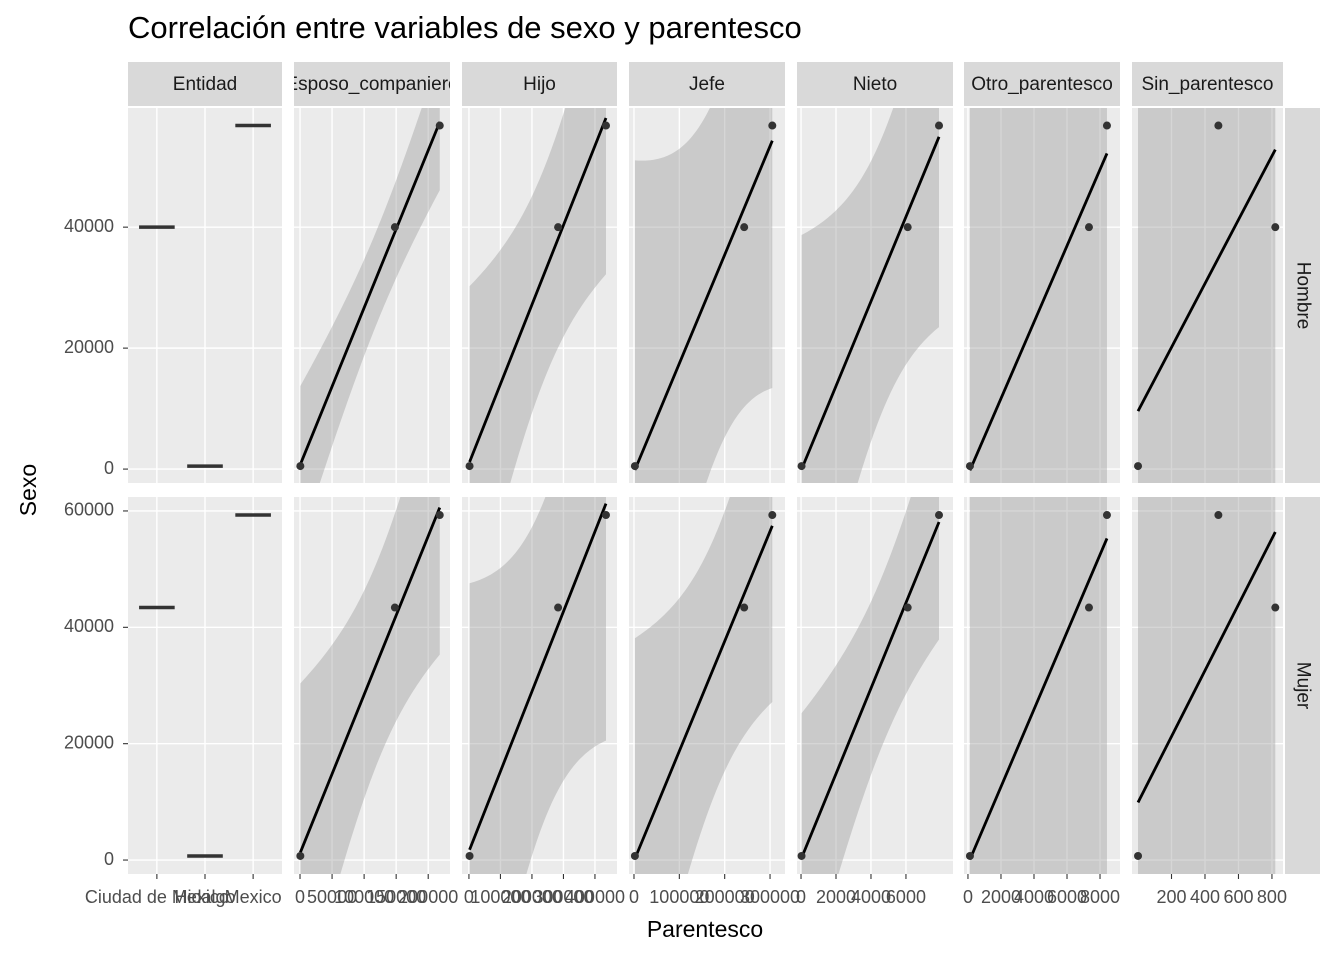  I want to click on x-tick-label: 4000, so click(1034, 897).